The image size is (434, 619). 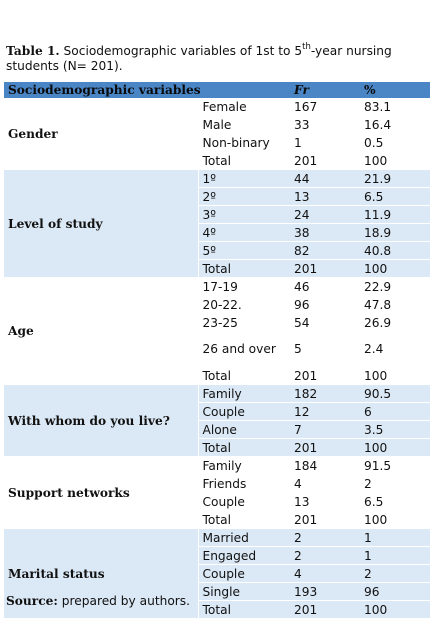 I want to click on percent-cell: 96, so click(x=395, y=591).